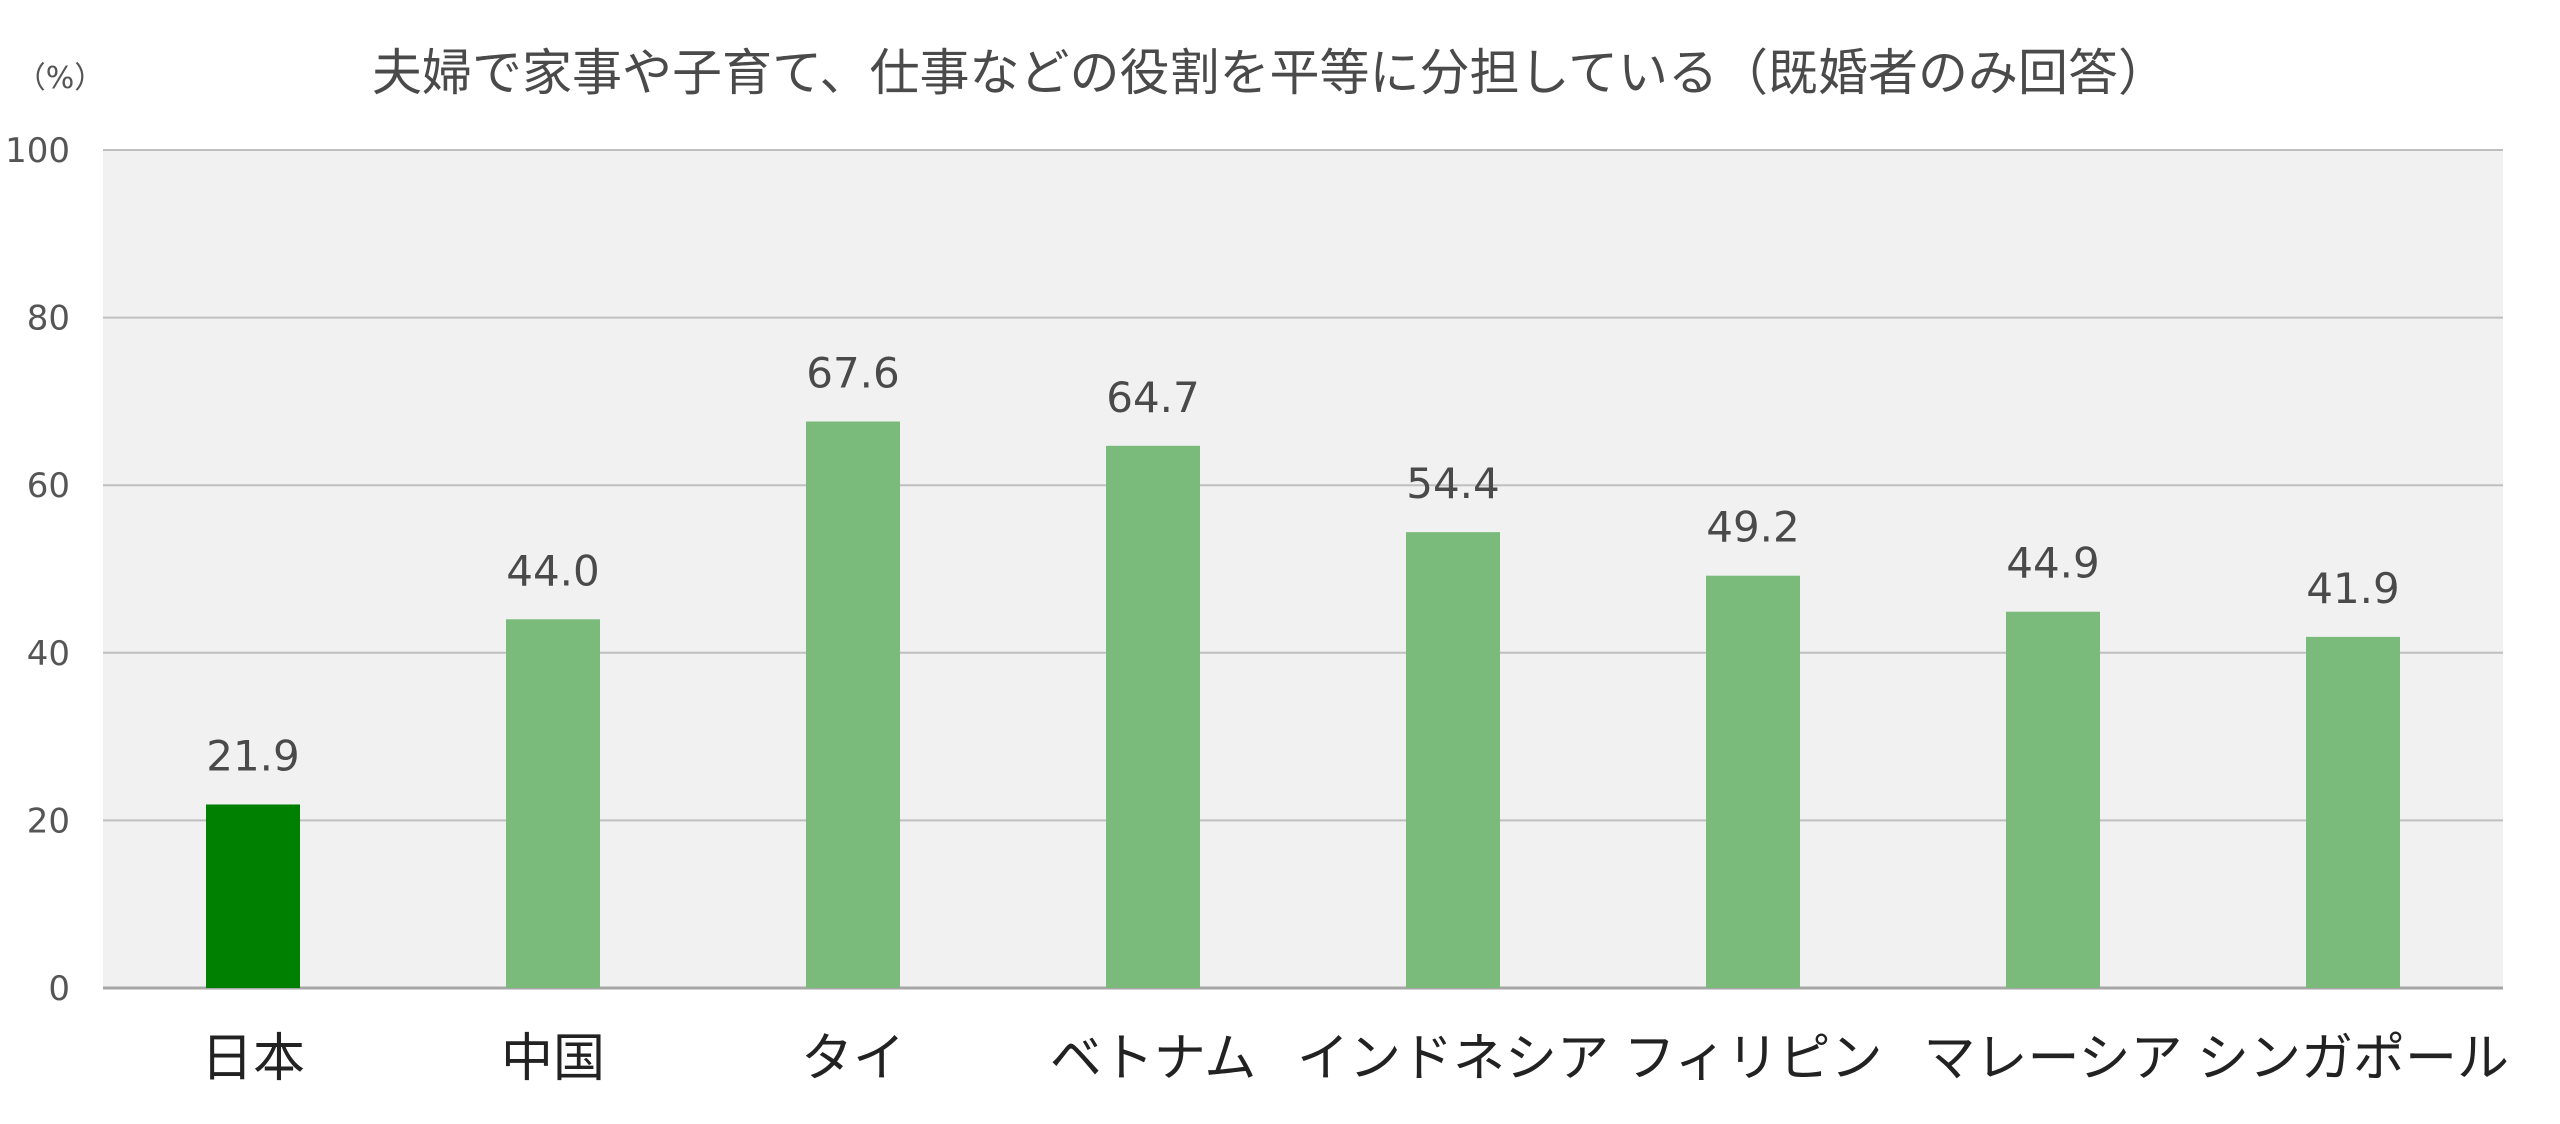  What do you see at coordinates (253, 755) in the screenshot?
I see `data-label: 21.9` at bounding box center [253, 755].